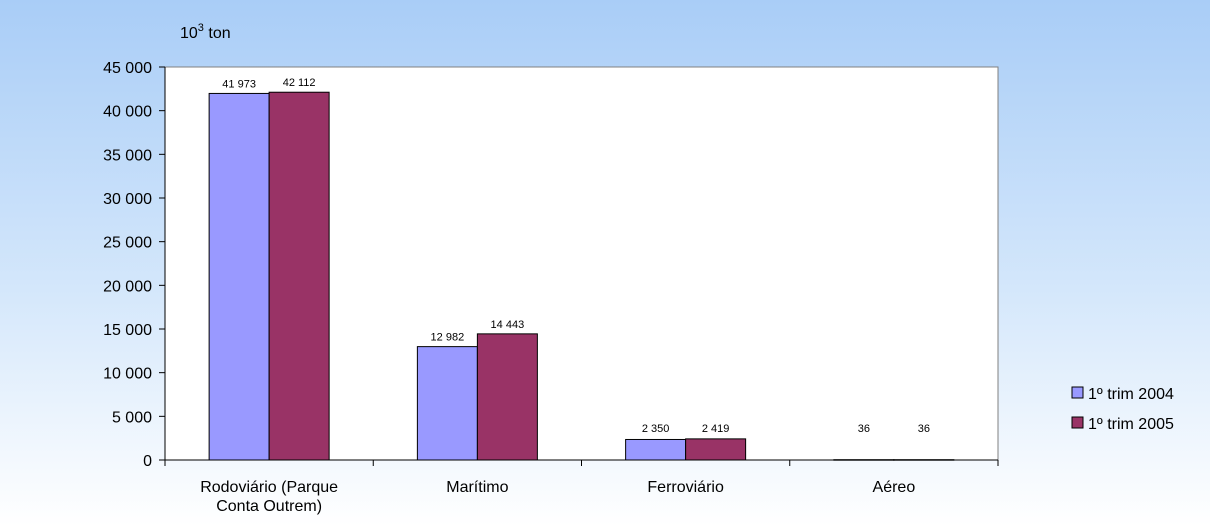  What do you see at coordinates (656, 429) in the screenshot?
I see `data-label: 2 350` at bounding box center [656, 429].